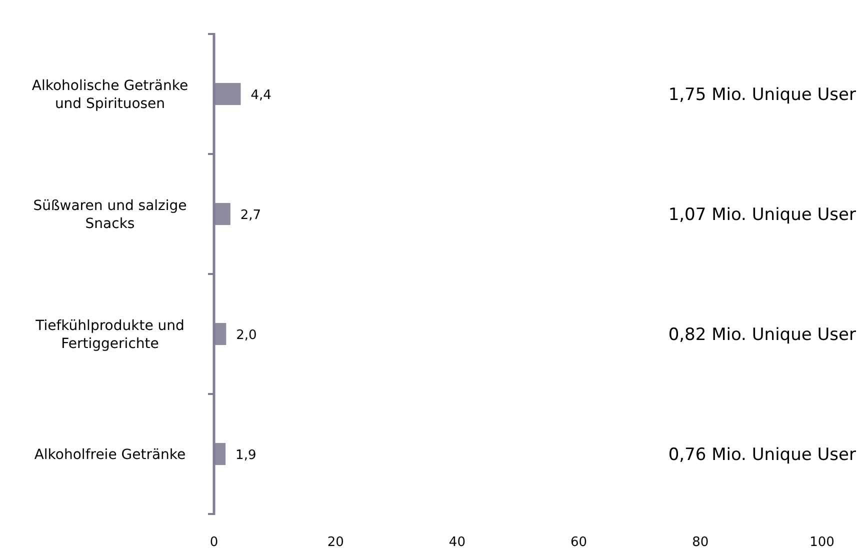 The height and width of the screenshot is (554, 860). I want to click on y-tick-label: Alkoholische Getränke und Spirituosen, so click(110, 95).